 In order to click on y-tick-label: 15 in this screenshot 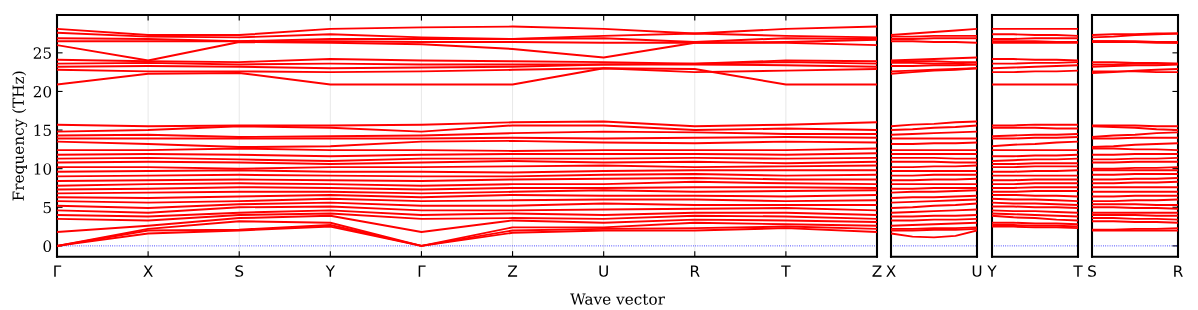, I will do `click(42, 130)`.